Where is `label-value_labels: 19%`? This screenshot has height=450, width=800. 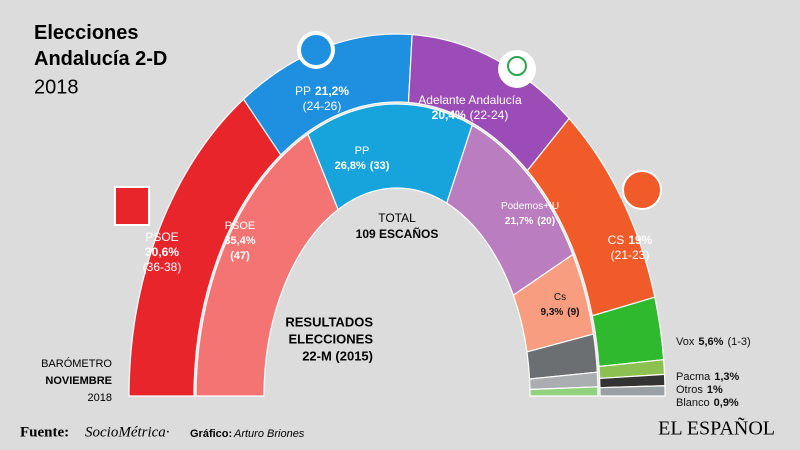
label-value_labels: 19% is located at coordinates (640, 240).